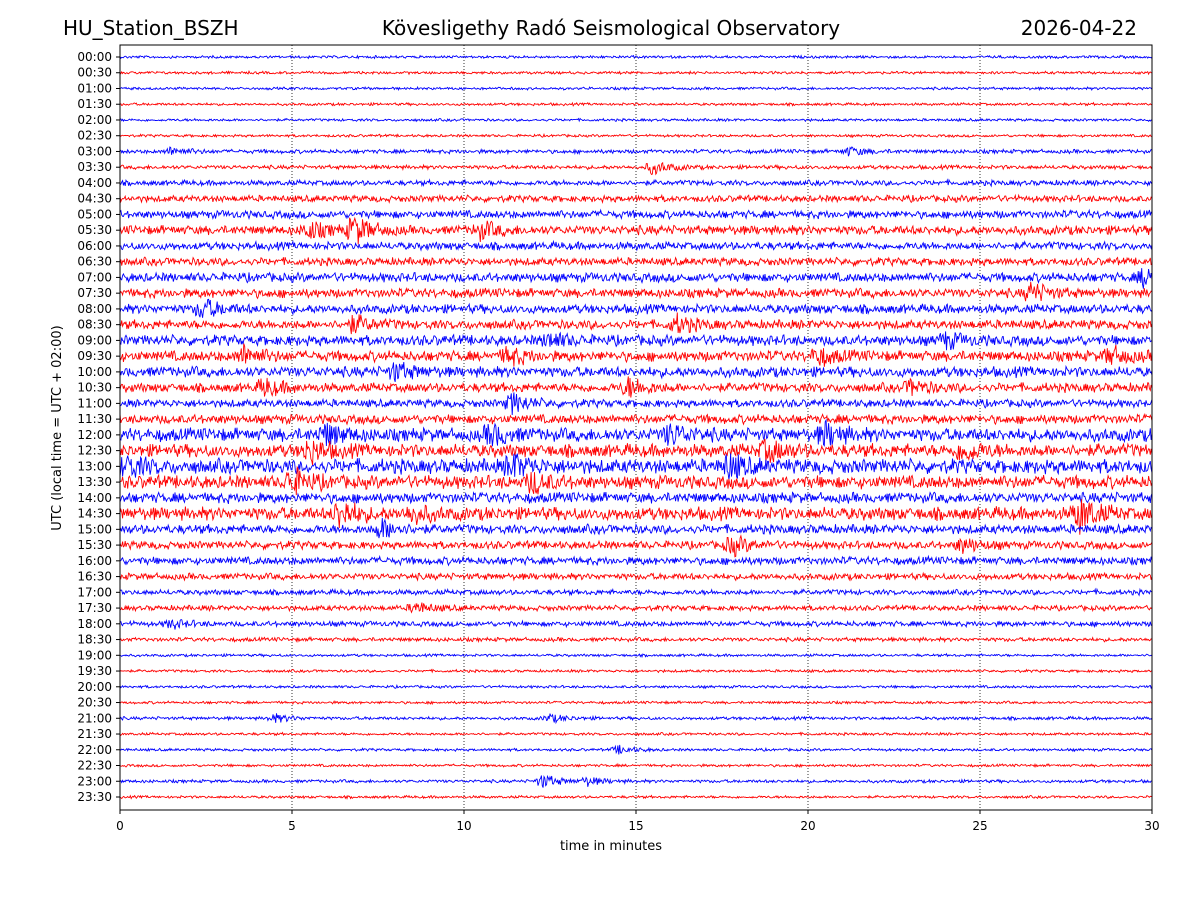 Image resolution: width=1200 pixels, height=900 pixels. Describe the element at coordinates (94, 671) in the screenshot. I see `y-tick-label: 19:30` at that location.